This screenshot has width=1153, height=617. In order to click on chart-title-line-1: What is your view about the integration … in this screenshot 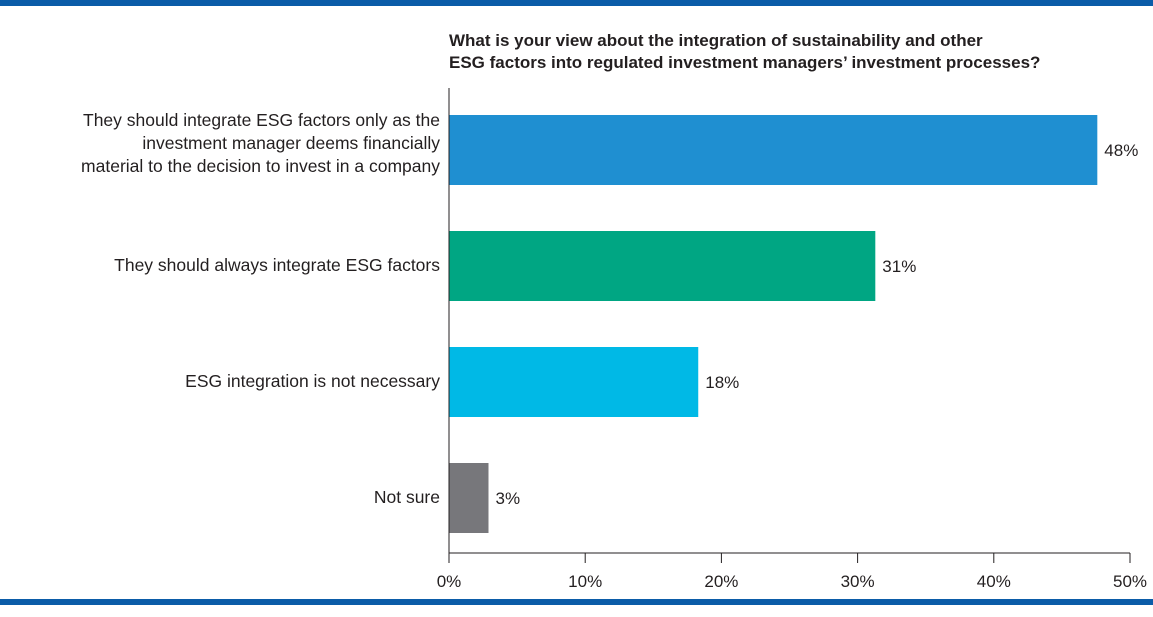, I will do `click(716, 40)`.